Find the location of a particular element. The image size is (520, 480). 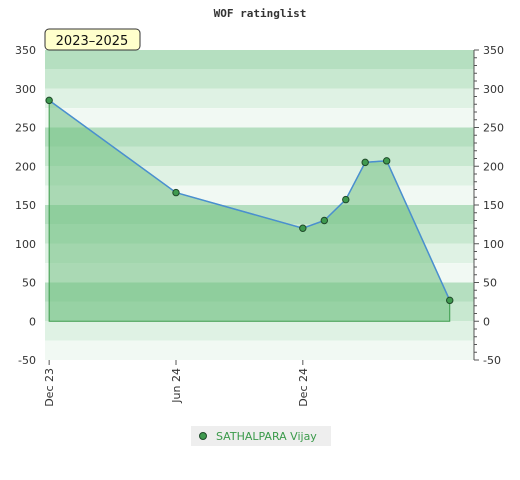

legend-series-label: SATHALPARA Vijay is located at coordinates (266, 436).